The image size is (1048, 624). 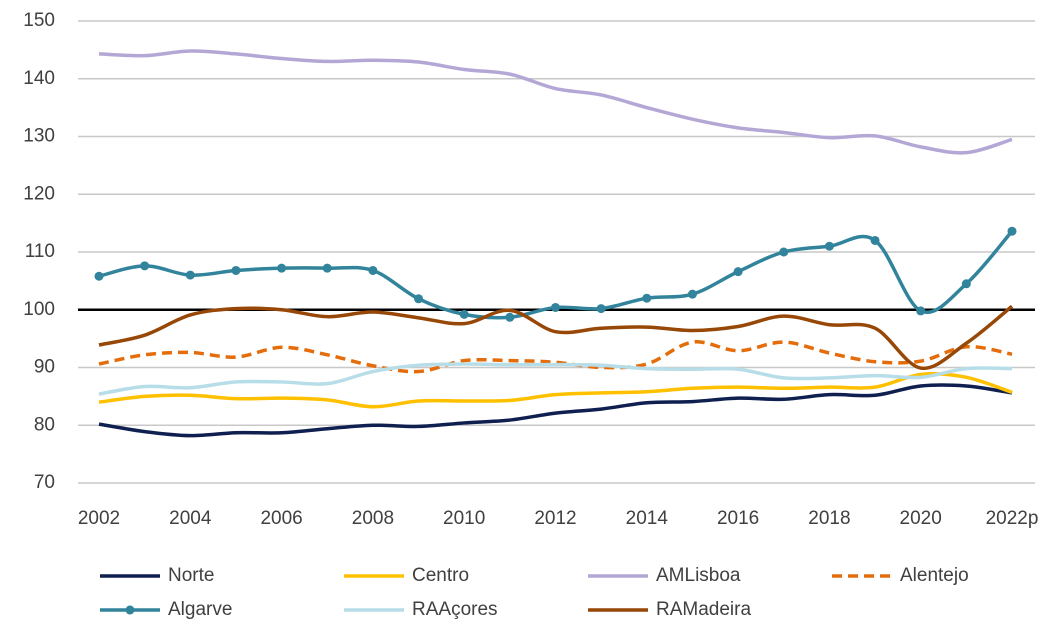 What do you see at coordinates (190, 518) in the screenshot?
I see `x-tick-label: 2004` at bounding box center [190, 518].